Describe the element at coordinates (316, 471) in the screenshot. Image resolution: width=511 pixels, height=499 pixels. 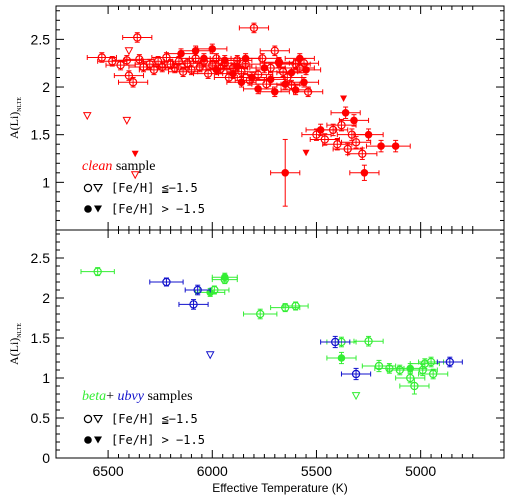
I see `x-tick-label: 5500` at that location.